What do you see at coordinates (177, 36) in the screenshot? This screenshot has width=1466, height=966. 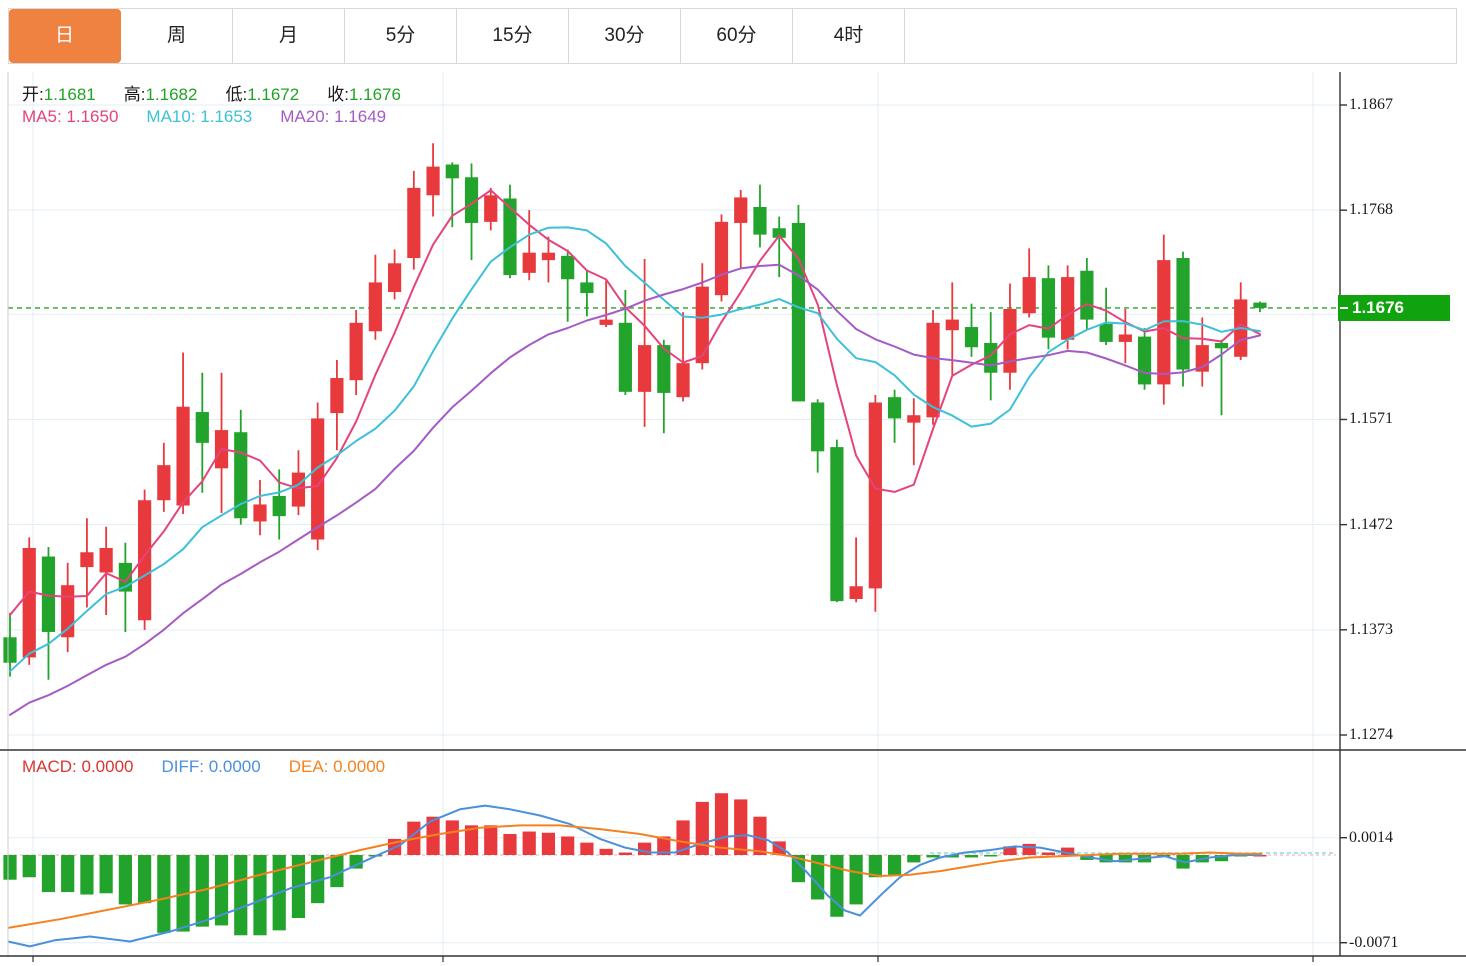 I see `tab-week: 周` at bounding box center [177, 36].